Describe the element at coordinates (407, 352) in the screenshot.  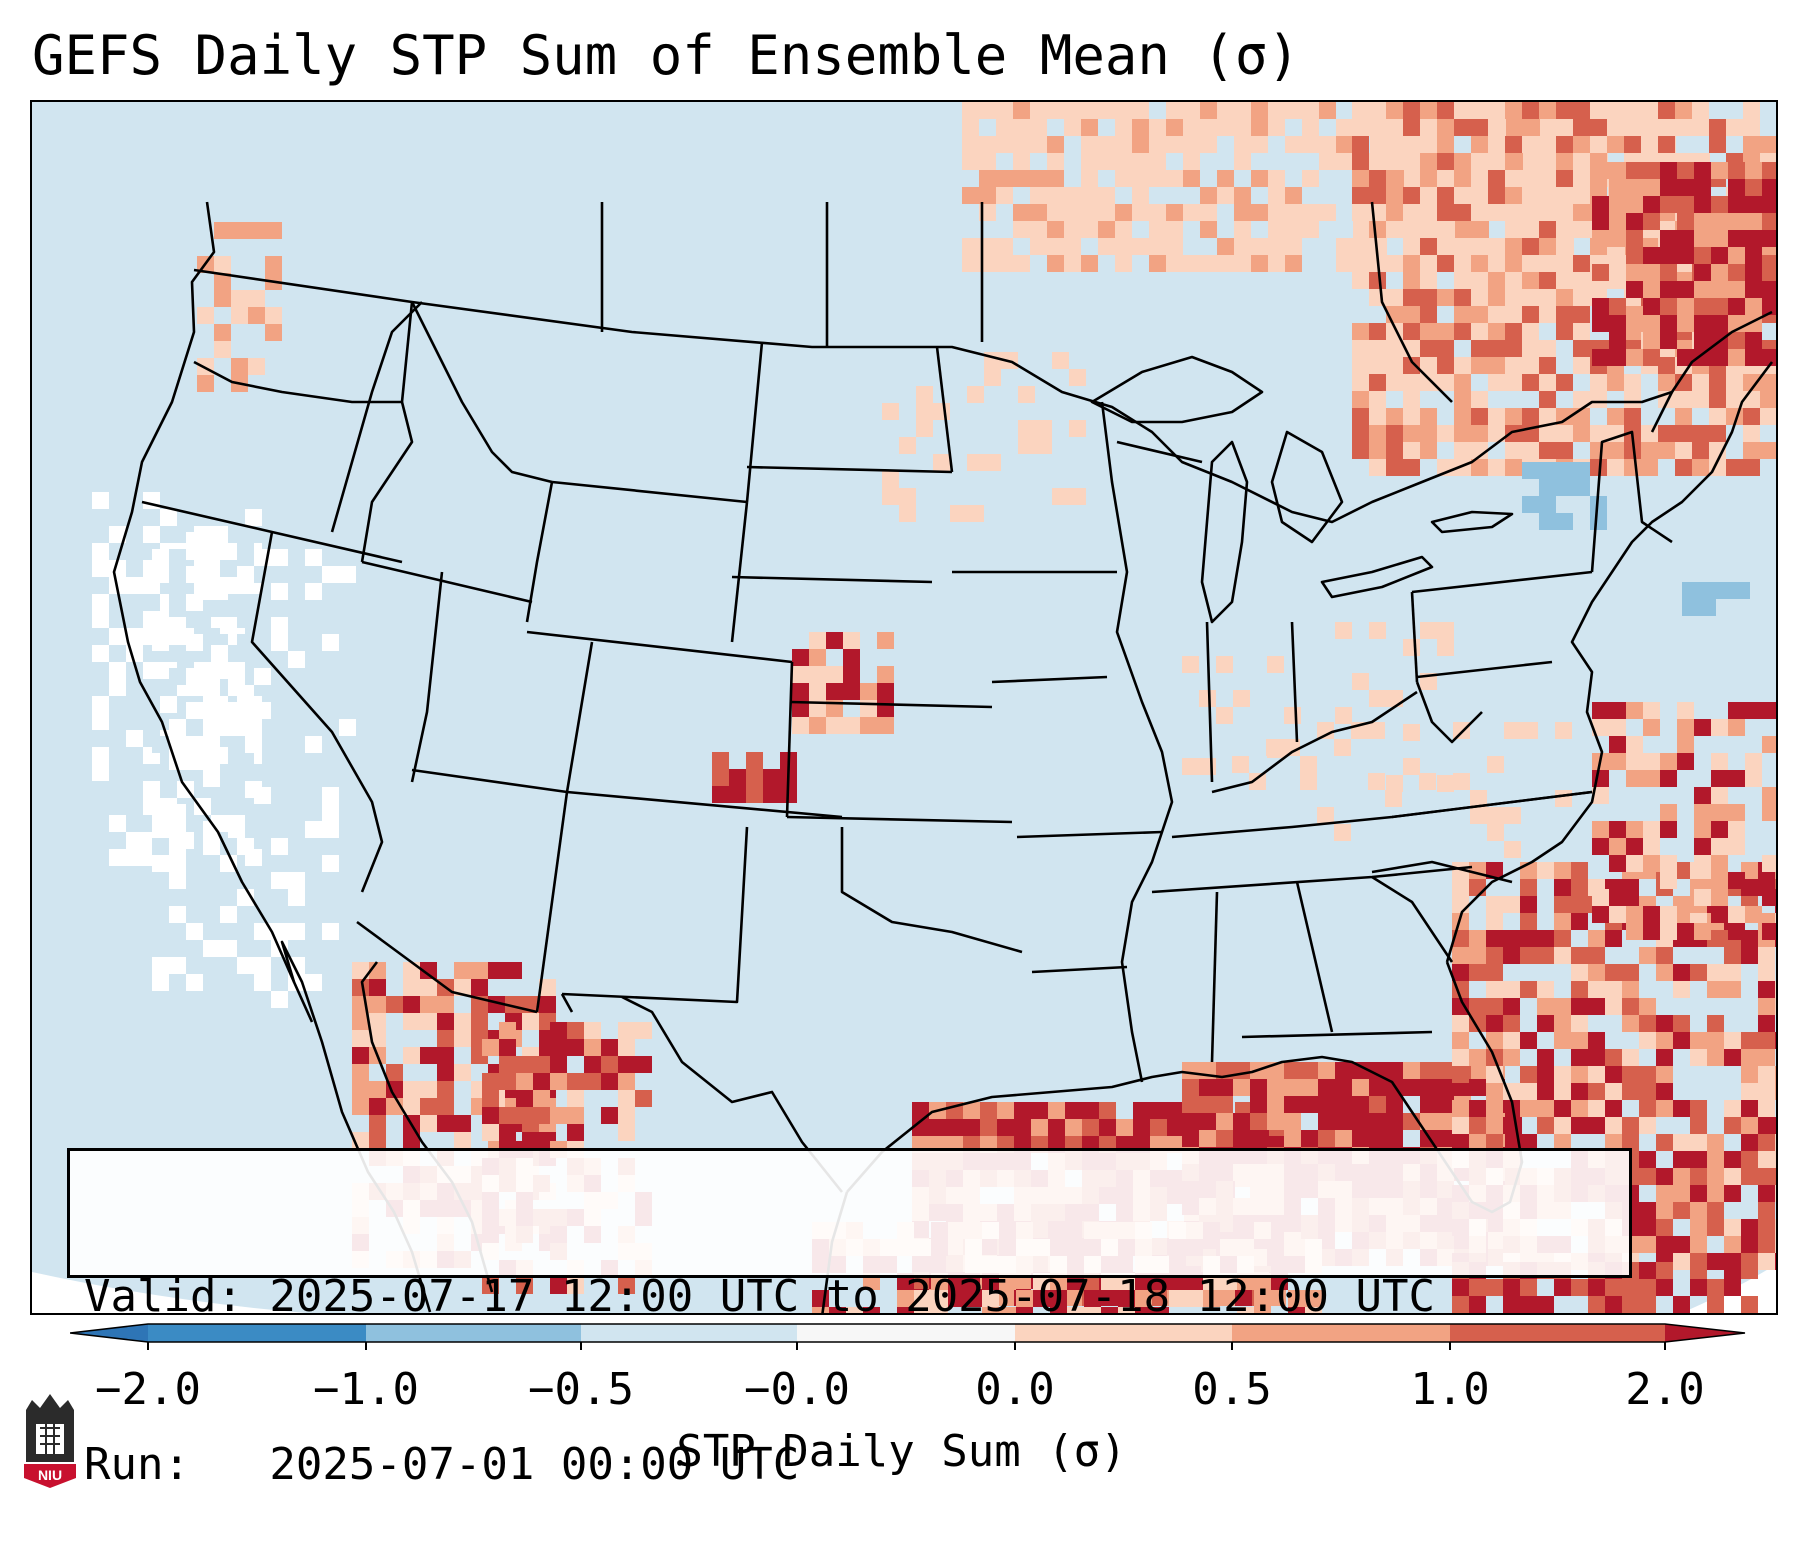
I see `border-wa-id` at that location.